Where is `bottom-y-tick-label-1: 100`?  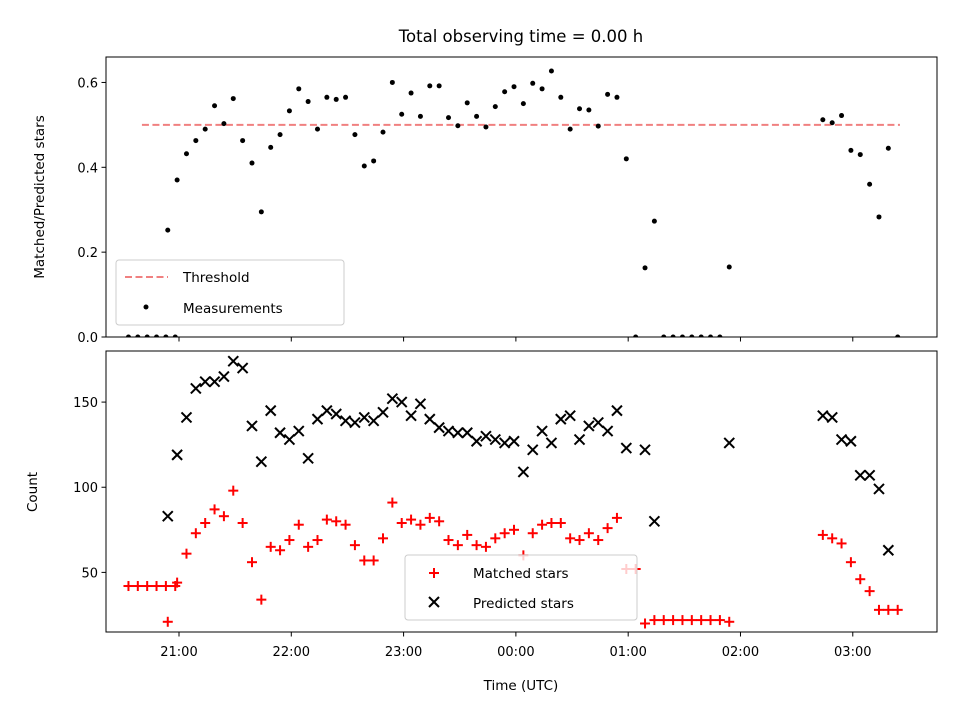 bottom-y-tick-label-1: 100 is located at coordinates (85, 488).